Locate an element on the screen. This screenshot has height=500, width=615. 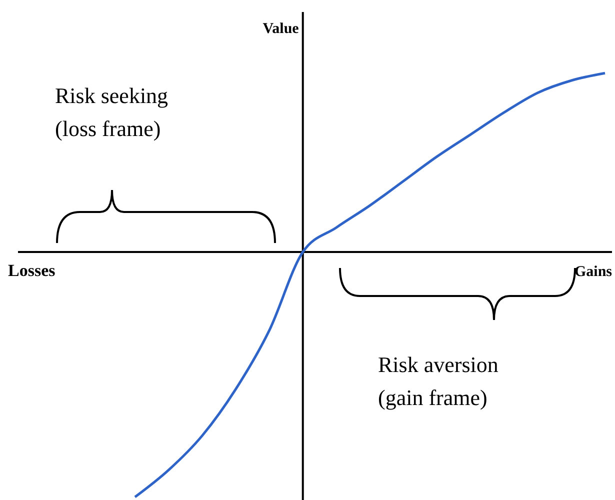
x-axis-title: Gains is located at coordinates (593, 272).